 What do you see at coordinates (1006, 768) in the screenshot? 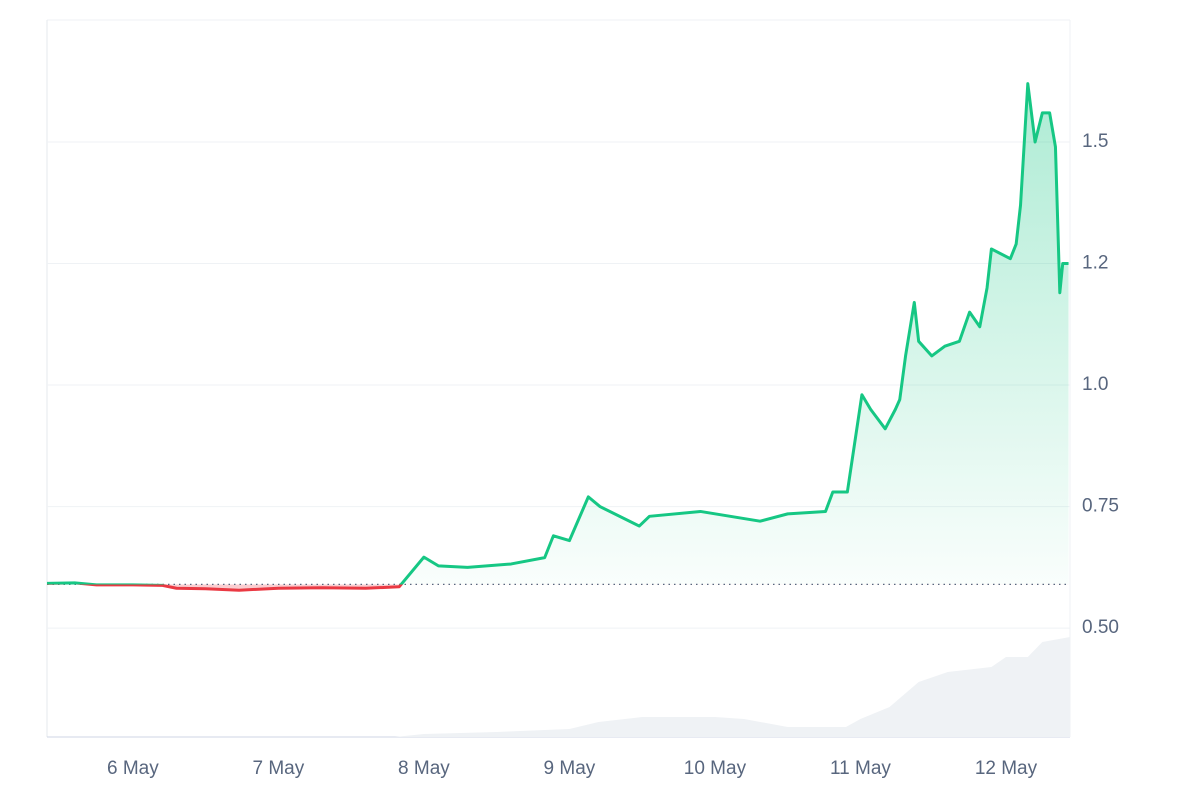
I see `x-tick-label: 12 May` at bounding box center [1006, 768].